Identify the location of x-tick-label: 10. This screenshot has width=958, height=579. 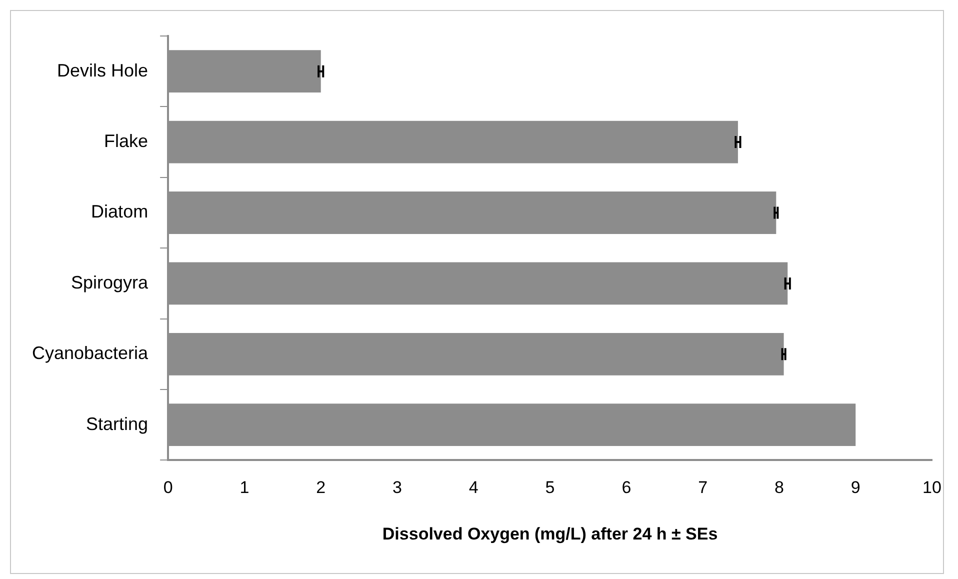
(932, 488).